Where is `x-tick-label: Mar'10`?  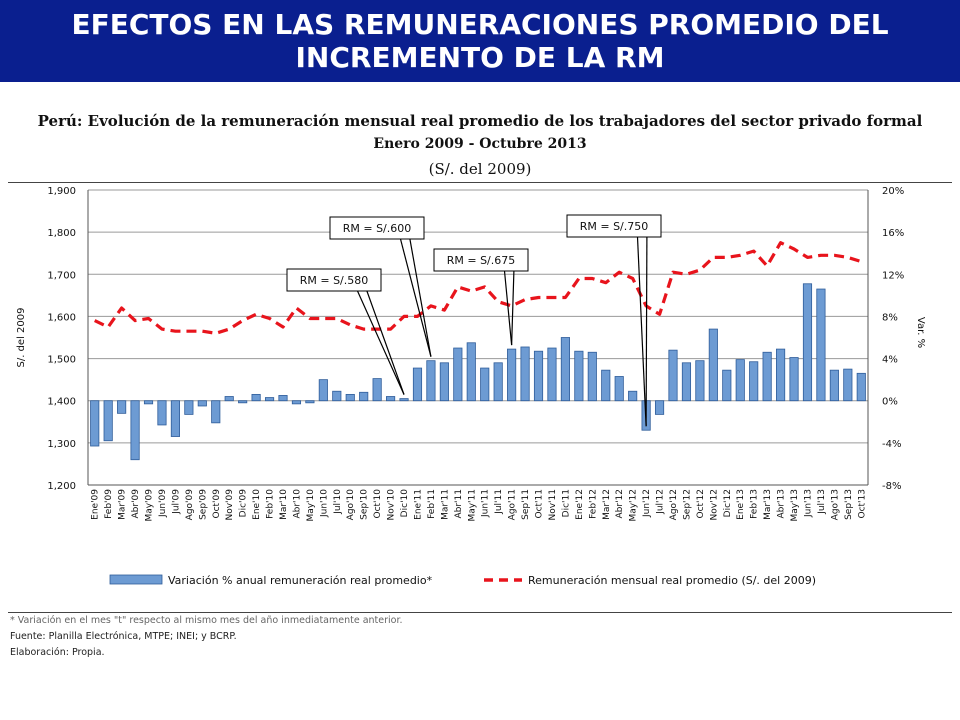 x-tick-label: Mar'10 is located at coordinates (284, 504).